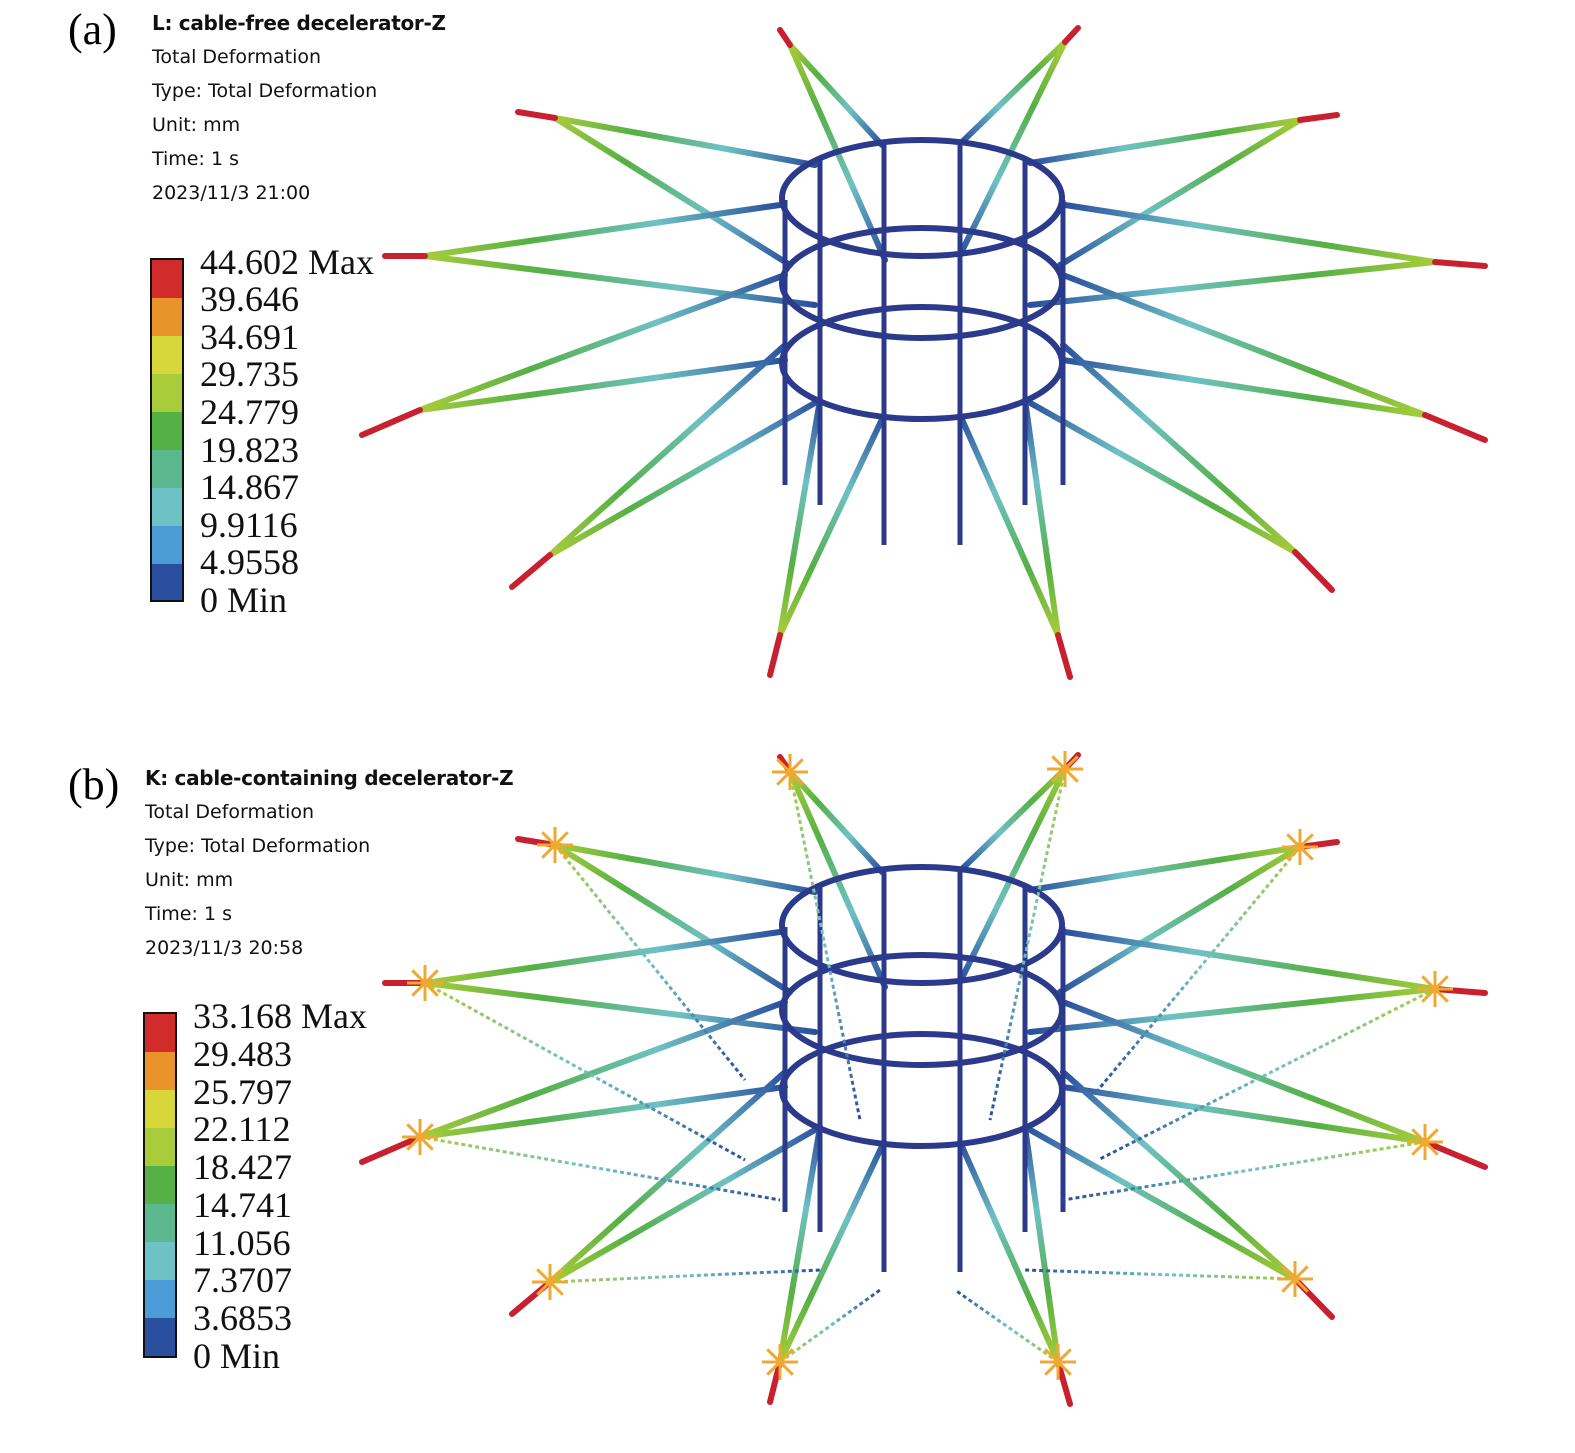 The image size is (1575, 1453). Describe the element at coordinates (242, 1092) in the screenshot. I see `legend-label: 25.797` at that location.